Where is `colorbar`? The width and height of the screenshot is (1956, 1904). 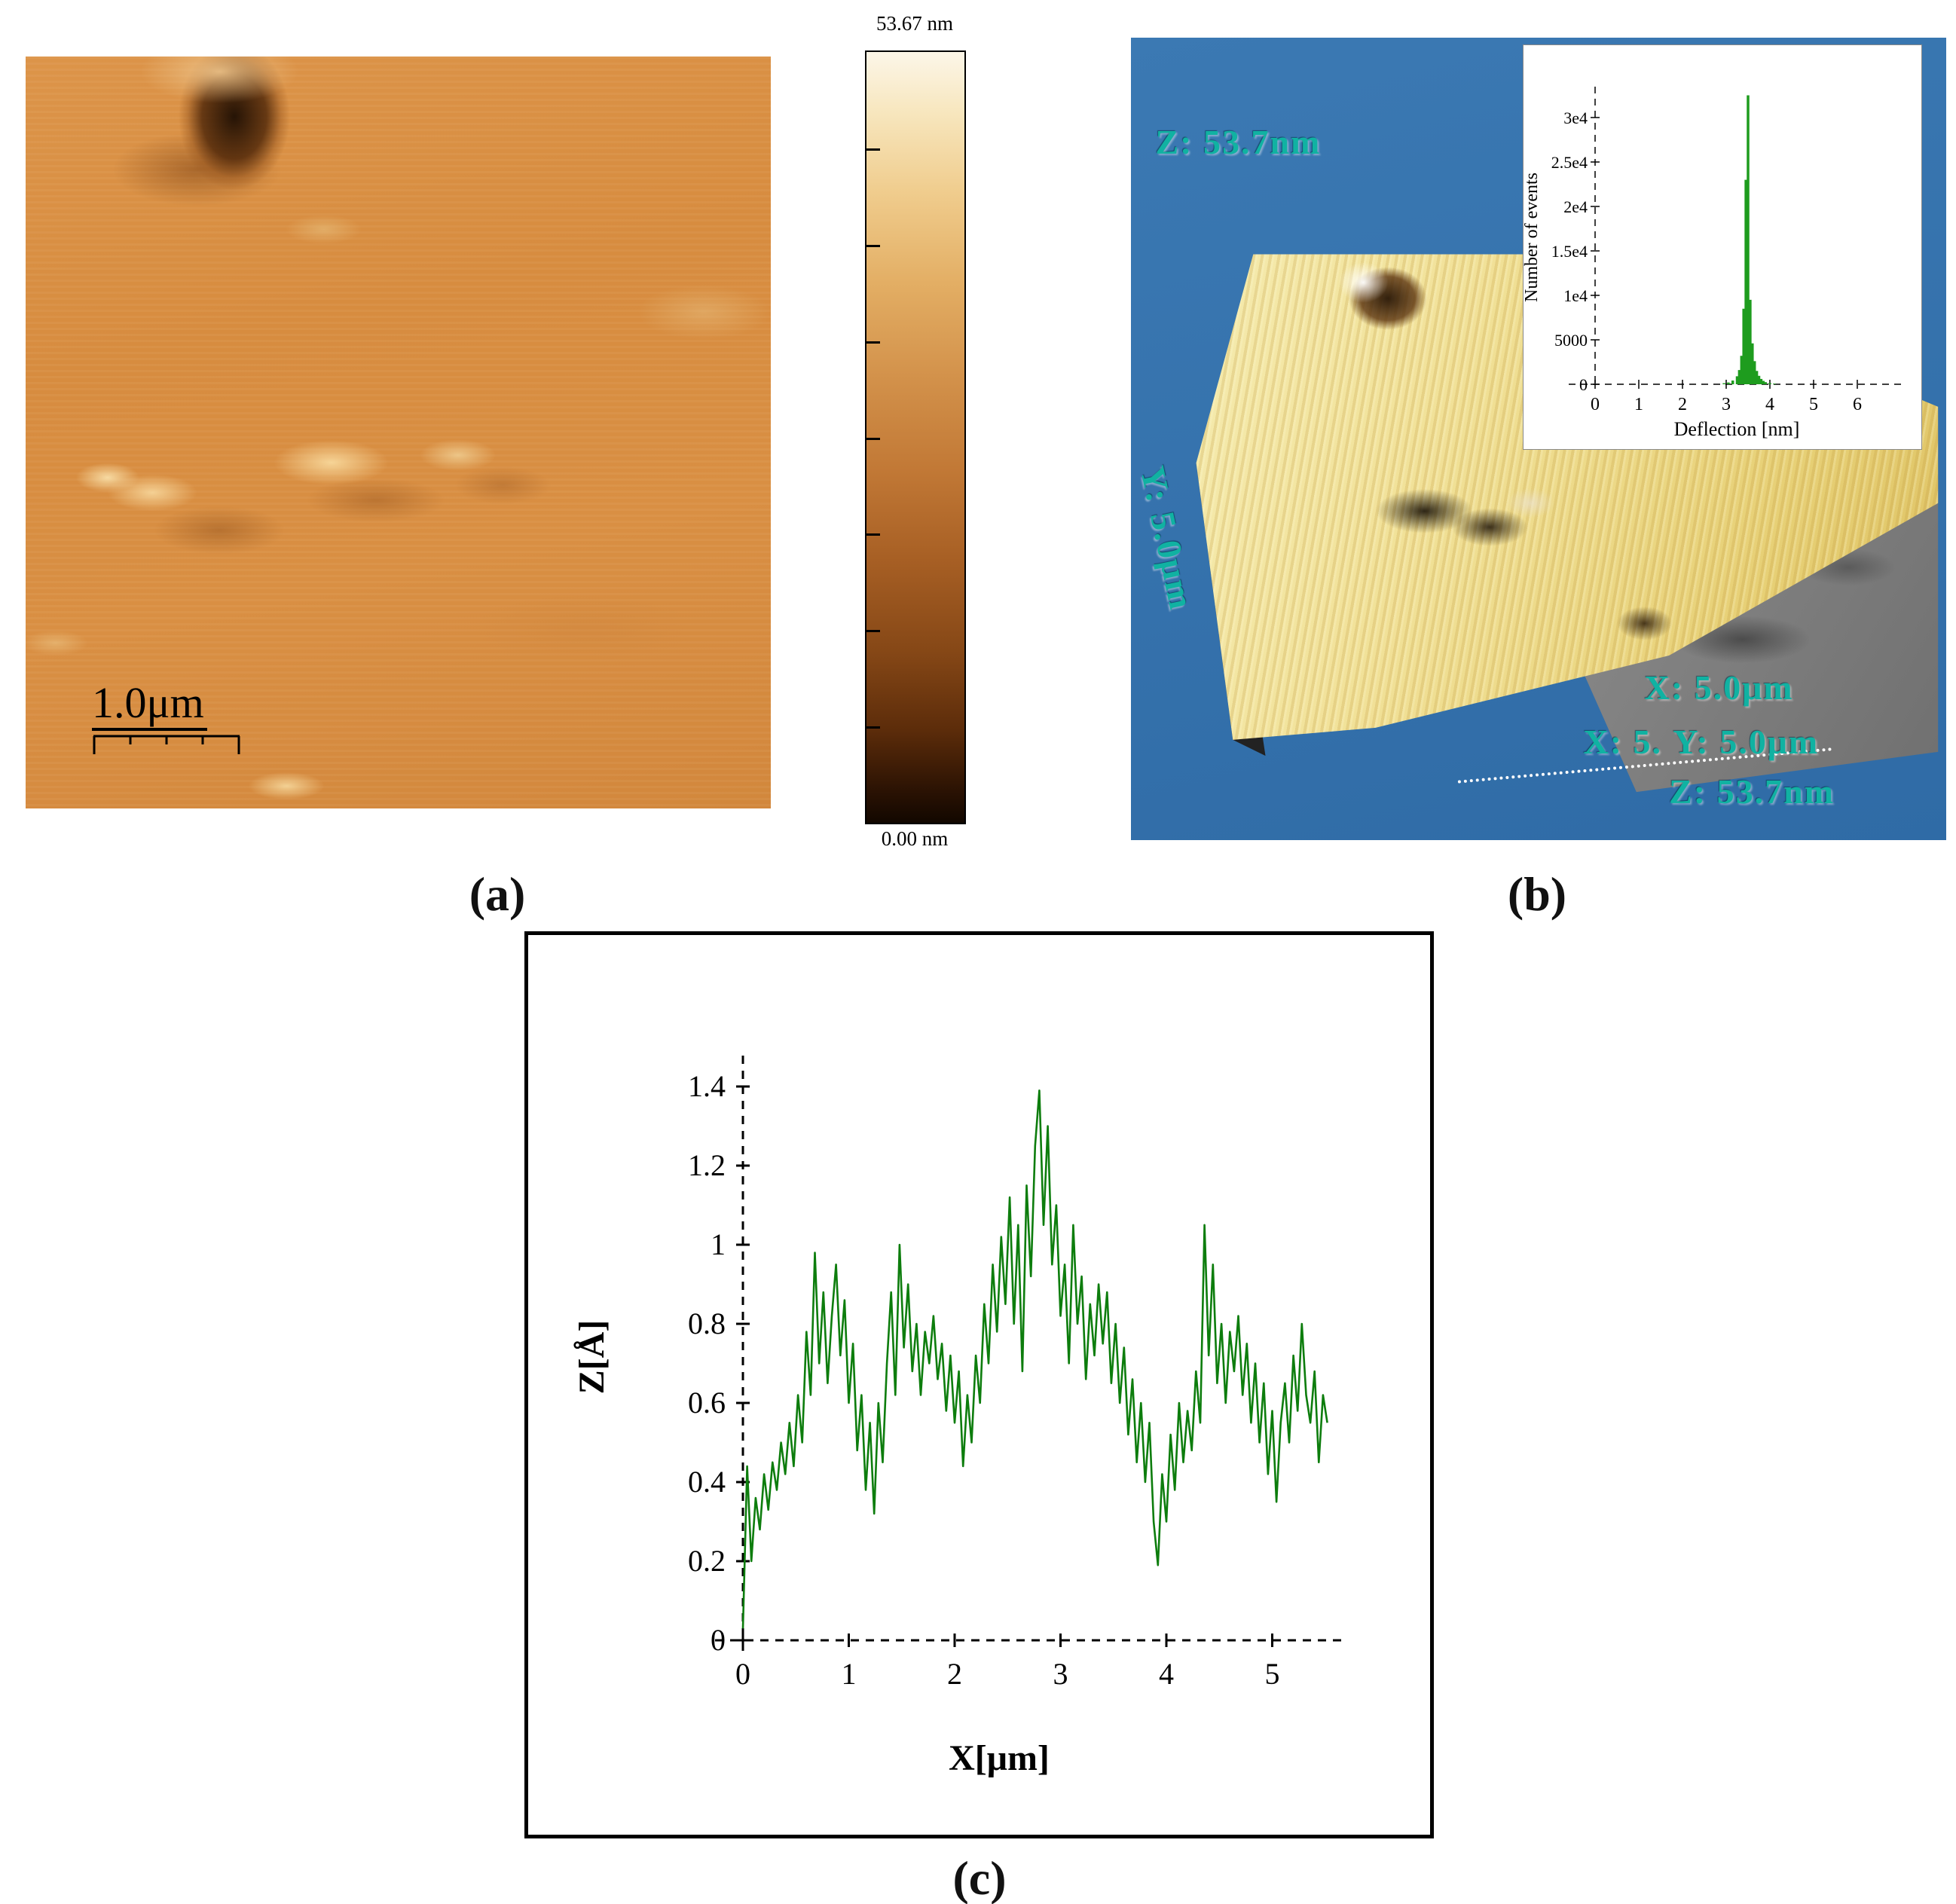 colorbar is located at coordinates (915, 437).